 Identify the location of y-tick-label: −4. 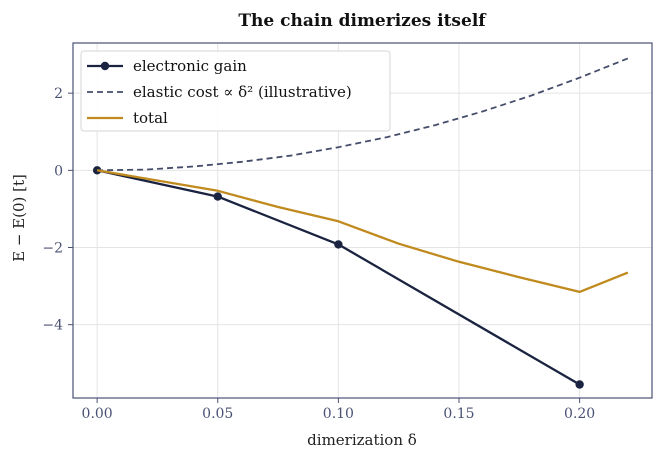
(52, 326).